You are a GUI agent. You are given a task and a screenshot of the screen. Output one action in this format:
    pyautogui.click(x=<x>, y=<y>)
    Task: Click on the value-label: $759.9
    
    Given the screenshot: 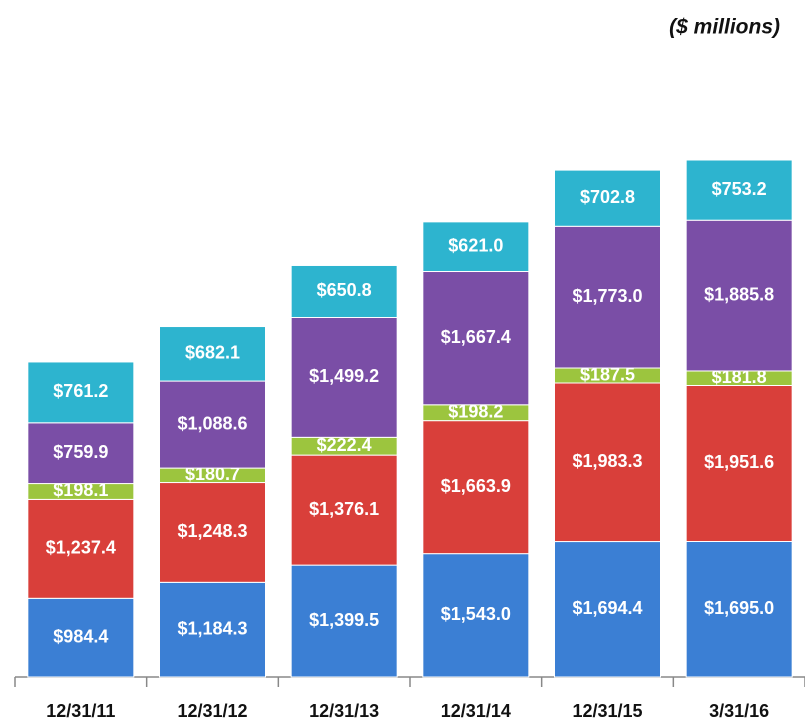 What is the action you would take?
    pyautogui.click(x=80, y=452)
    